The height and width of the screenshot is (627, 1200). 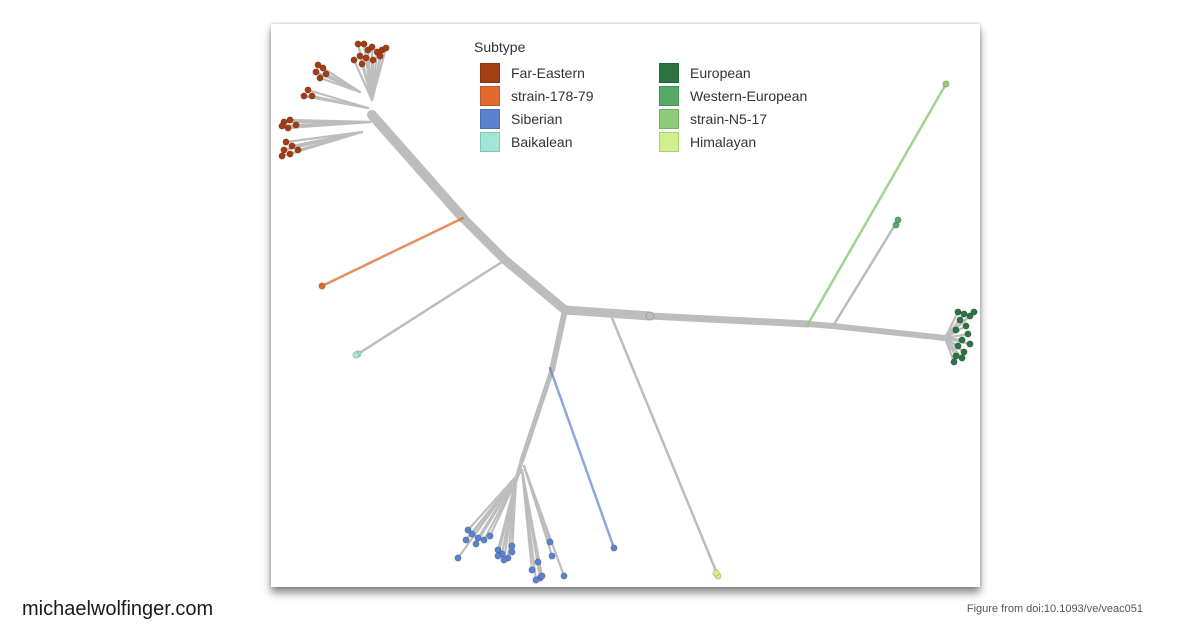 I want to click on western-european-branch, so click(x=865, y=273).